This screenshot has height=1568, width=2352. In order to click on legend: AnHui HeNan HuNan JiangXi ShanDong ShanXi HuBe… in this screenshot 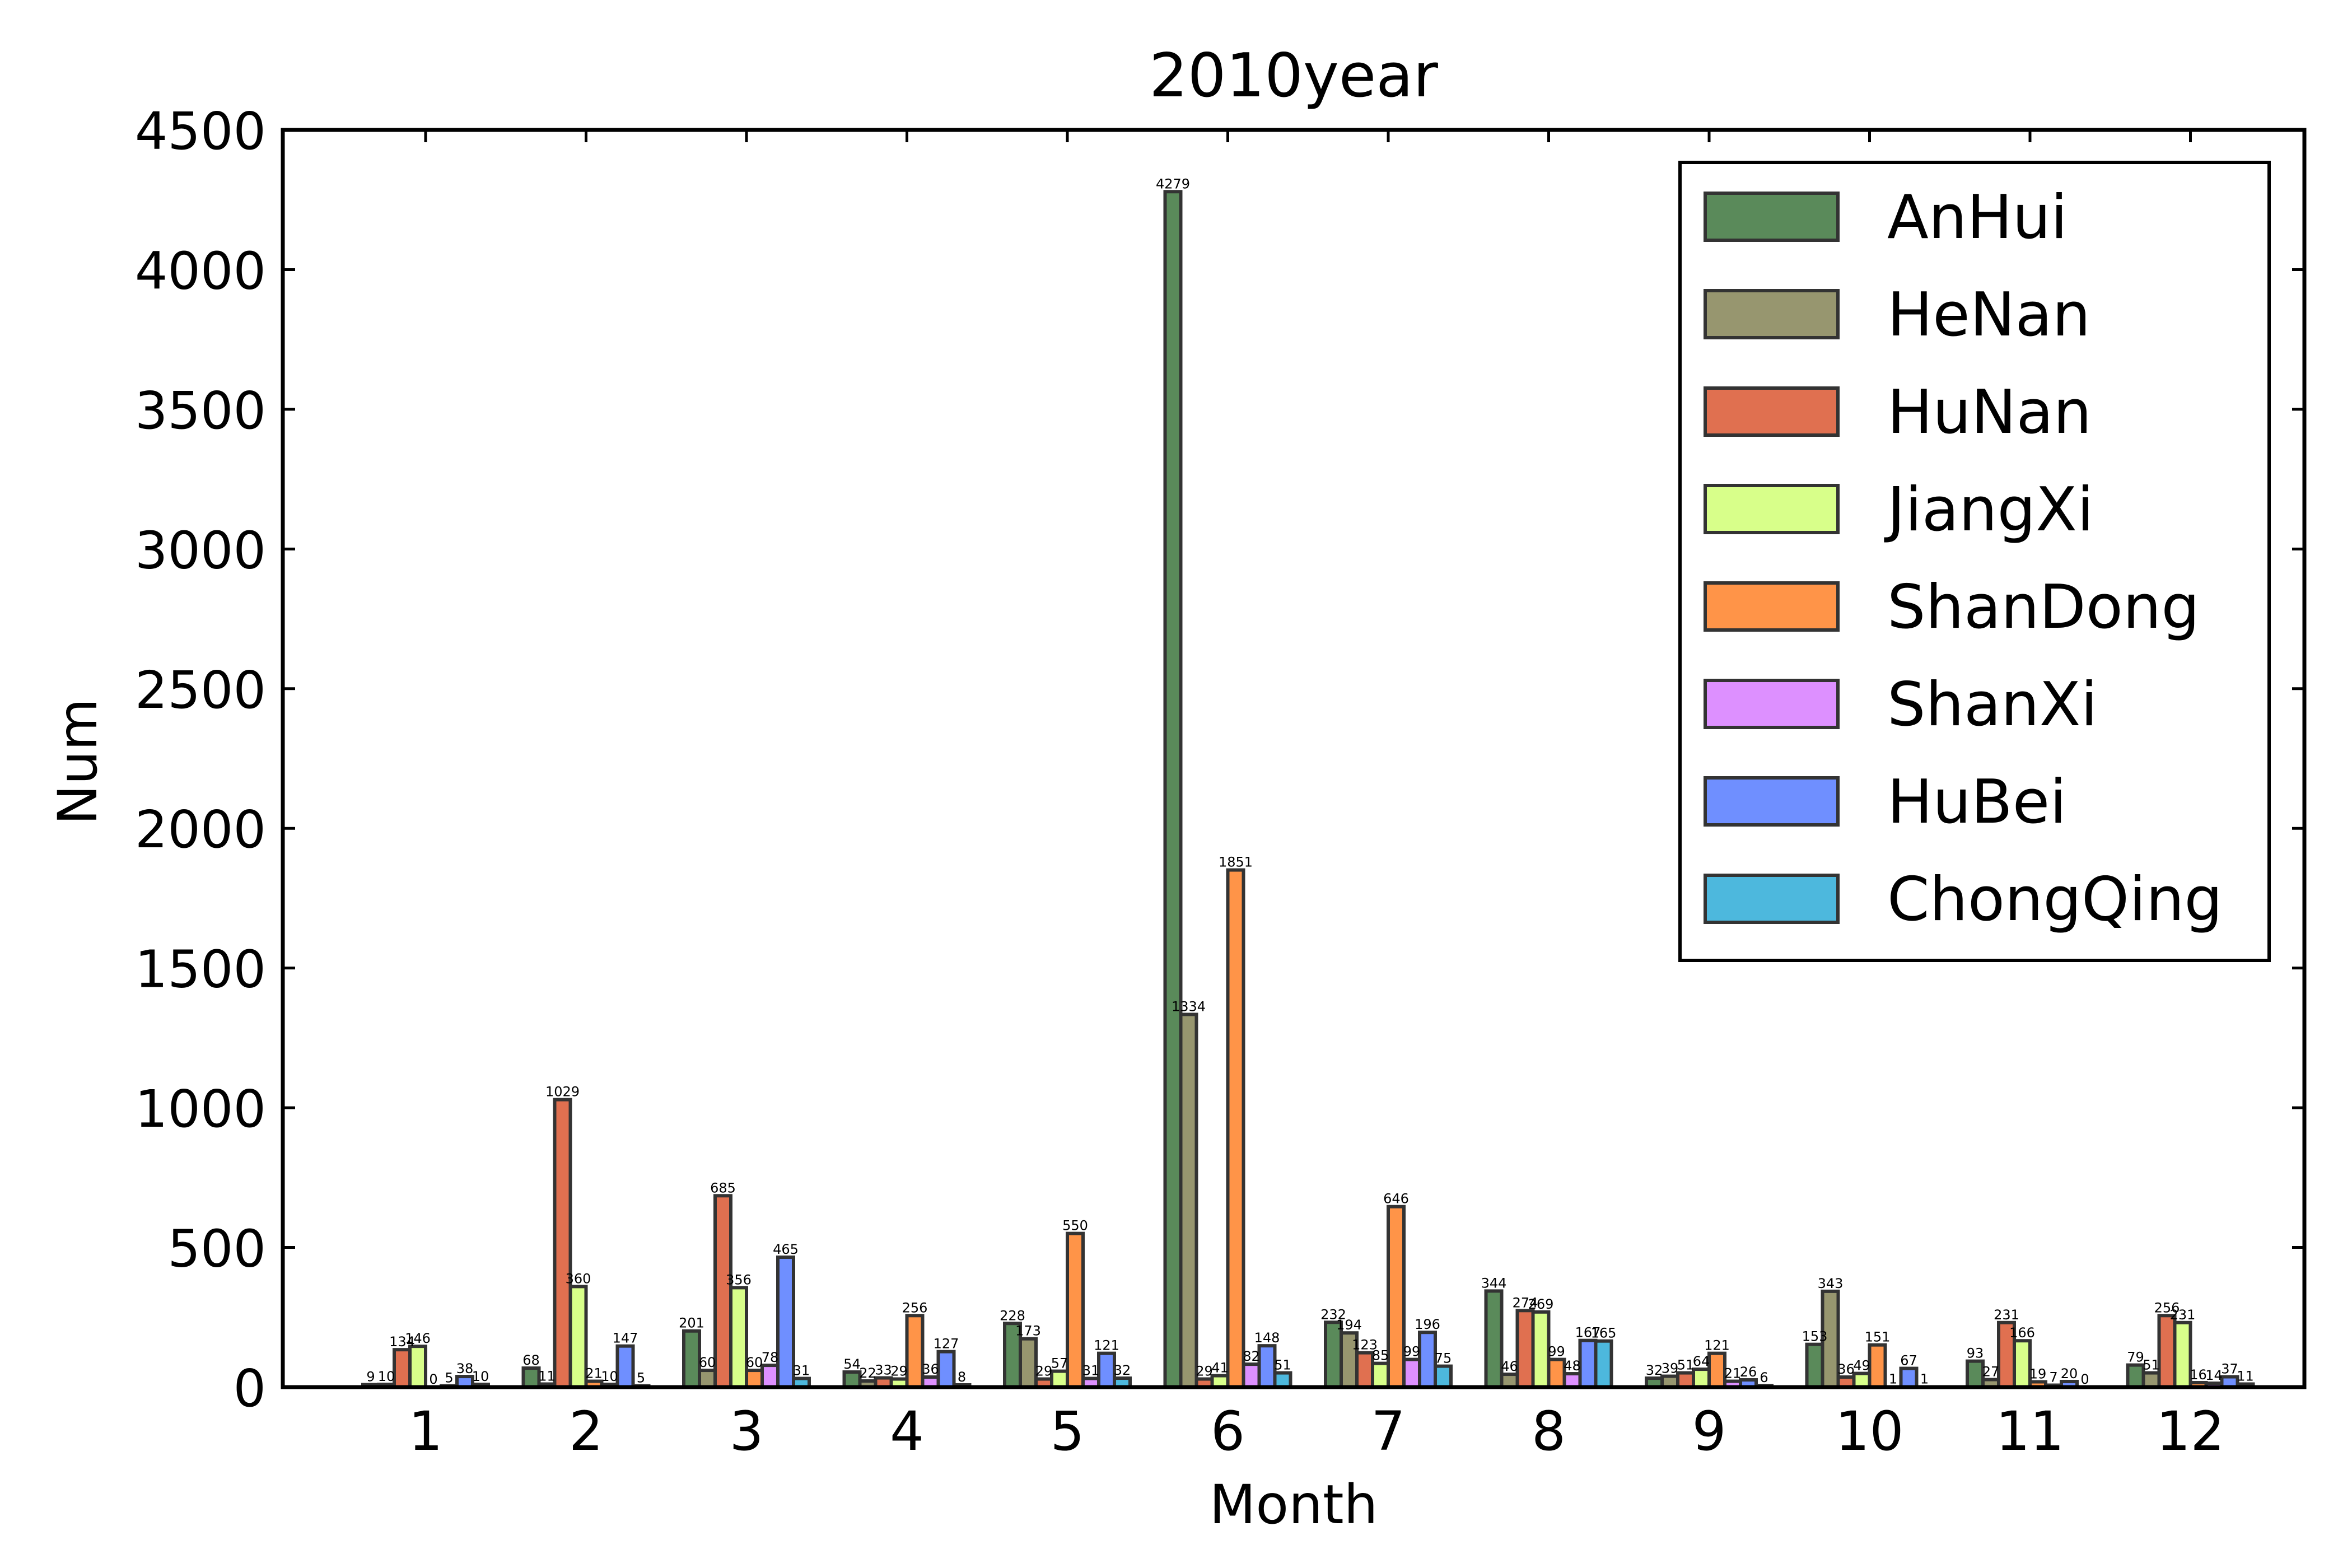, I will do `click(1975, 562)`.